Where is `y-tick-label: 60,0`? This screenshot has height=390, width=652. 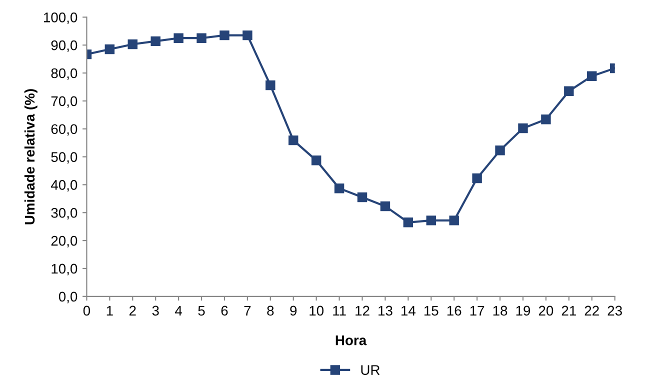 y-tick-label: 60,0 is located at coordinates (64, 130).